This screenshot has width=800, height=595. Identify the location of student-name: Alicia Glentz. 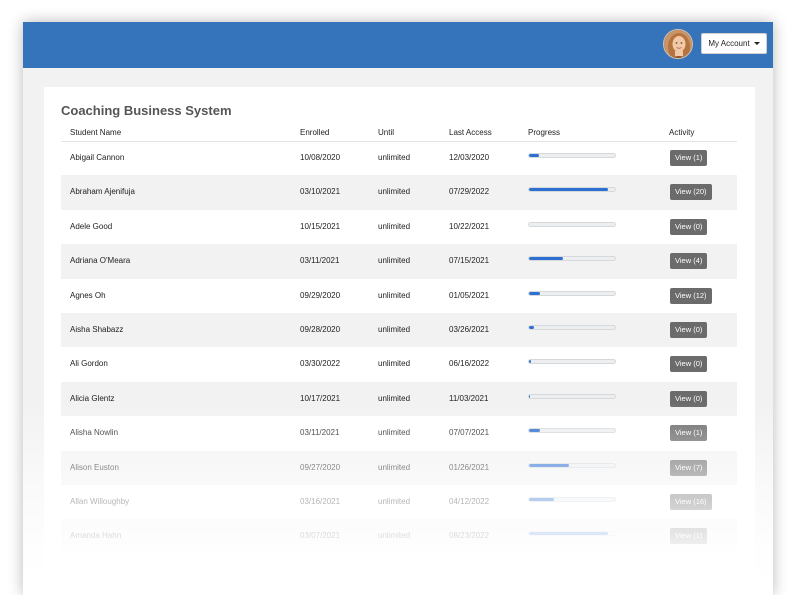
(92, 398).